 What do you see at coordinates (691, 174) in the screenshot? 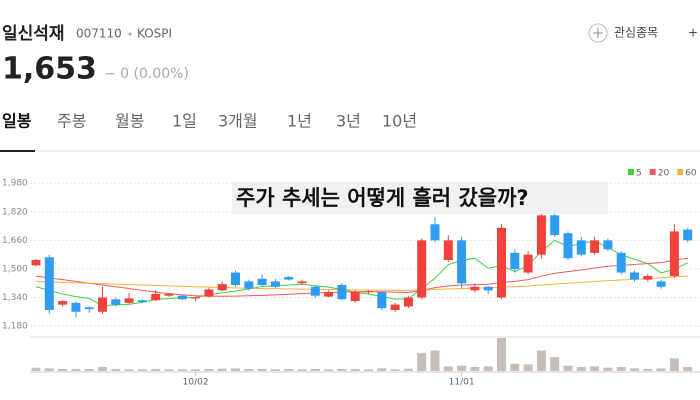
I see `legend-label: 60` at bounding box center [691, 174].